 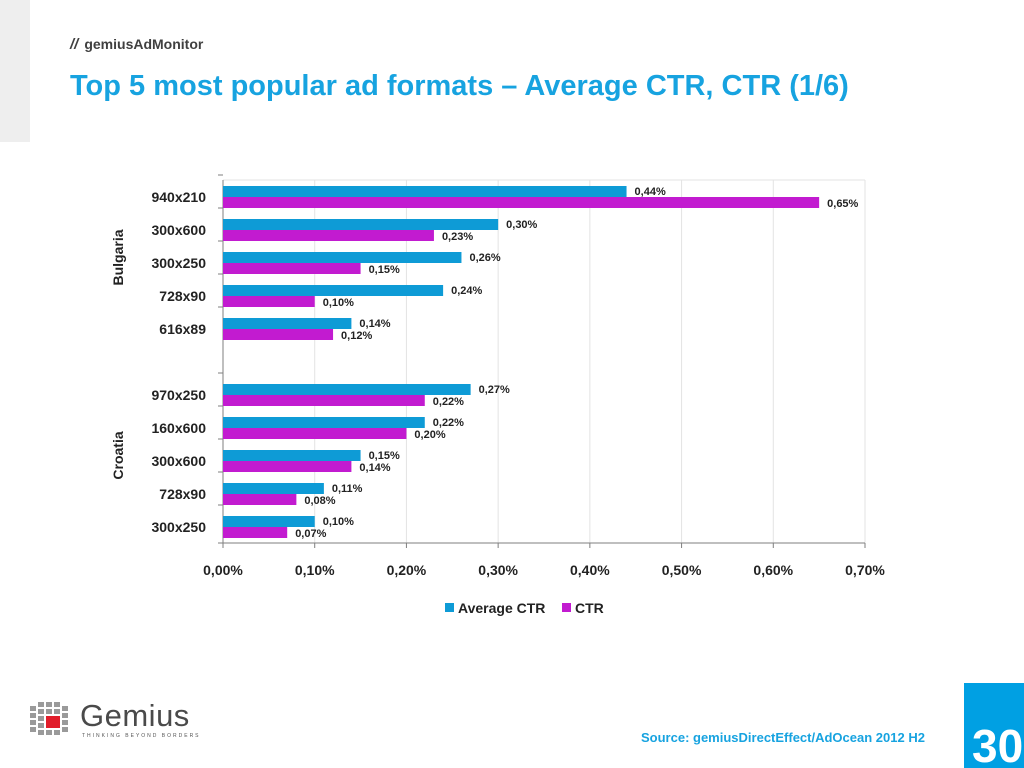 What do you see at coordinates (494, 390) in the screenshot?
I see `data-label-average-ctr: 0,27%` at bounding box center [494, 390].